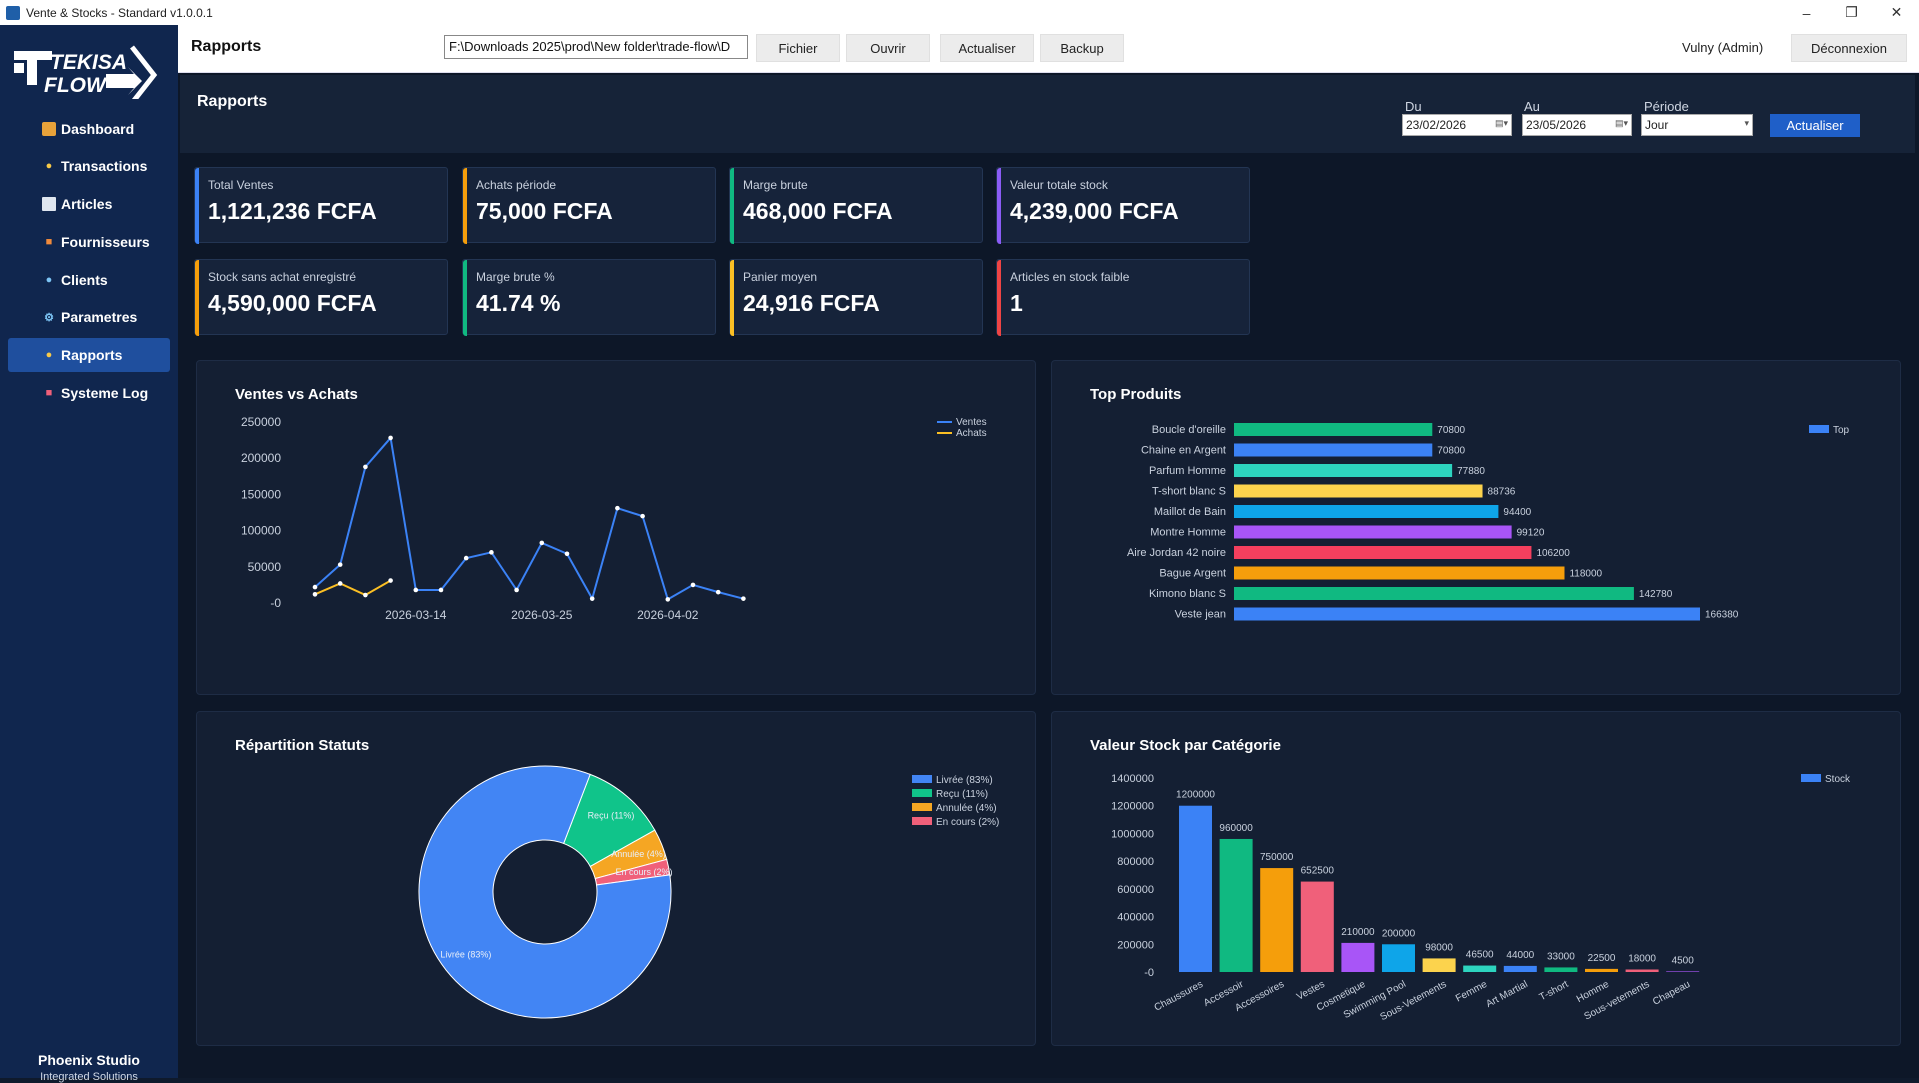 The height and width of the screenshot is (1083, 1919). What do you see at coordinates (798, 48) in the screenshot?
I see `fichier-button: Fichier` at bounding box center [798, 48].